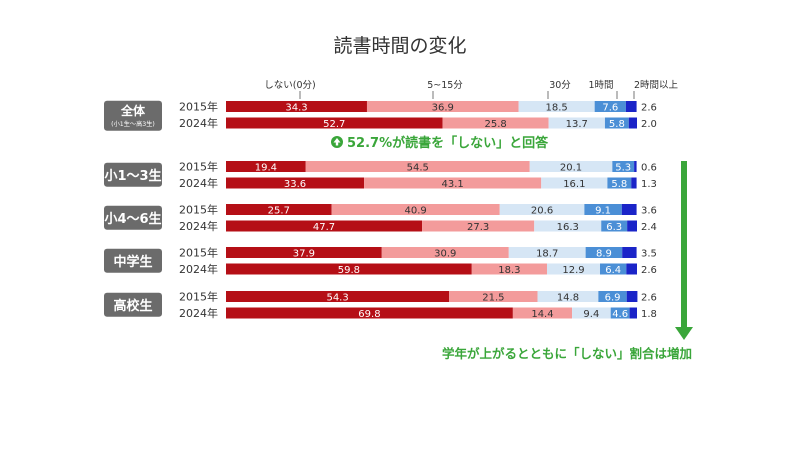  I want to click on value-label: 33.6, so click(295, 184).